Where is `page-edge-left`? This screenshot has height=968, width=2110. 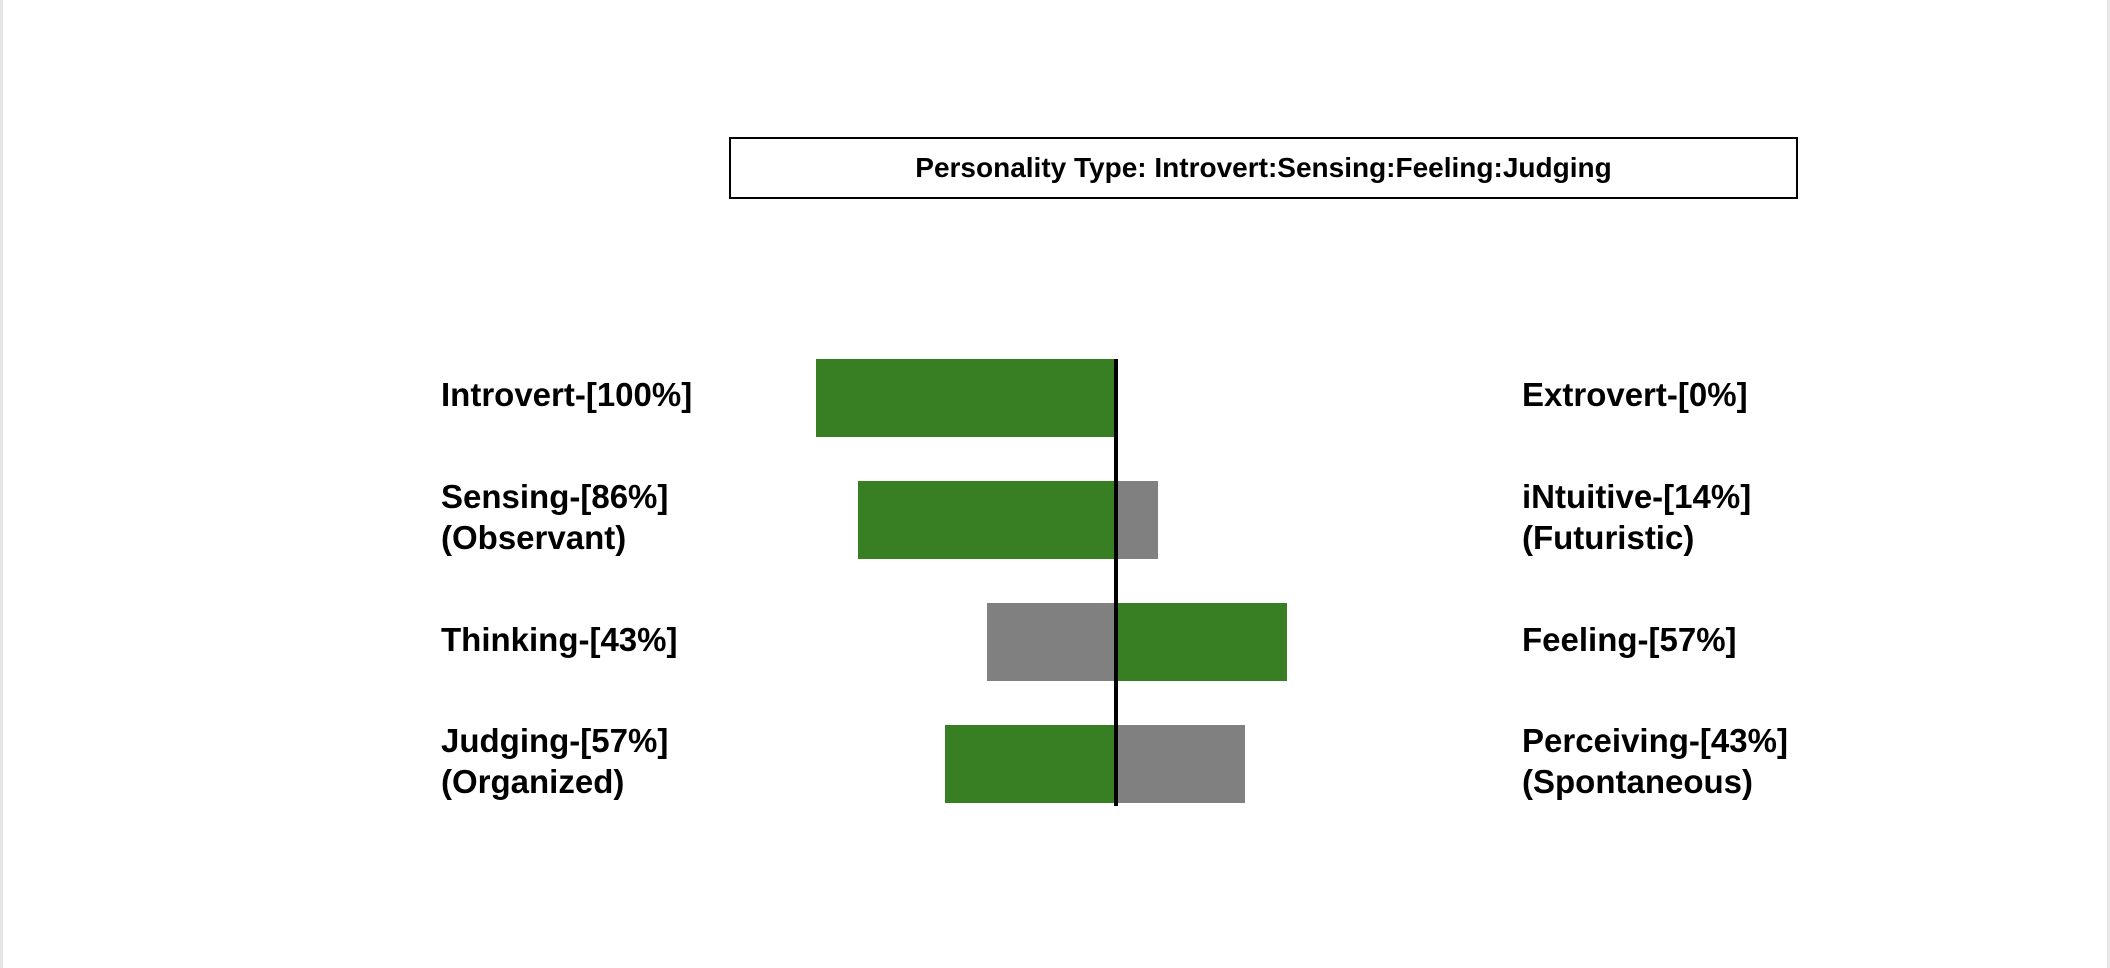 page-edge-left is located at coordinates (1, 484).